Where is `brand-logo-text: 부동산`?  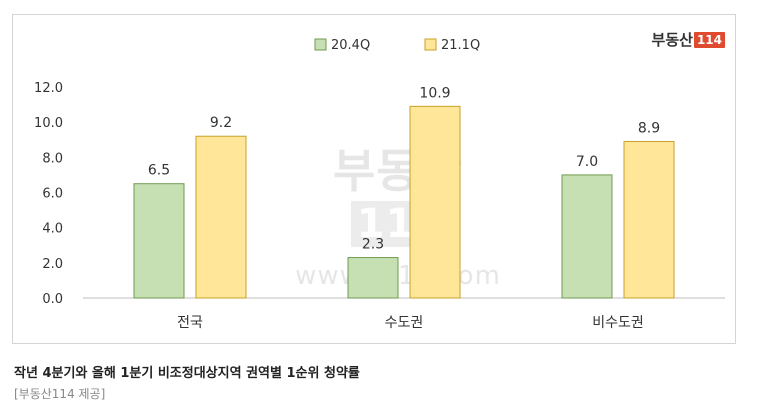
brand-logo-text: 부동산 is located at coordinates (672, 40).